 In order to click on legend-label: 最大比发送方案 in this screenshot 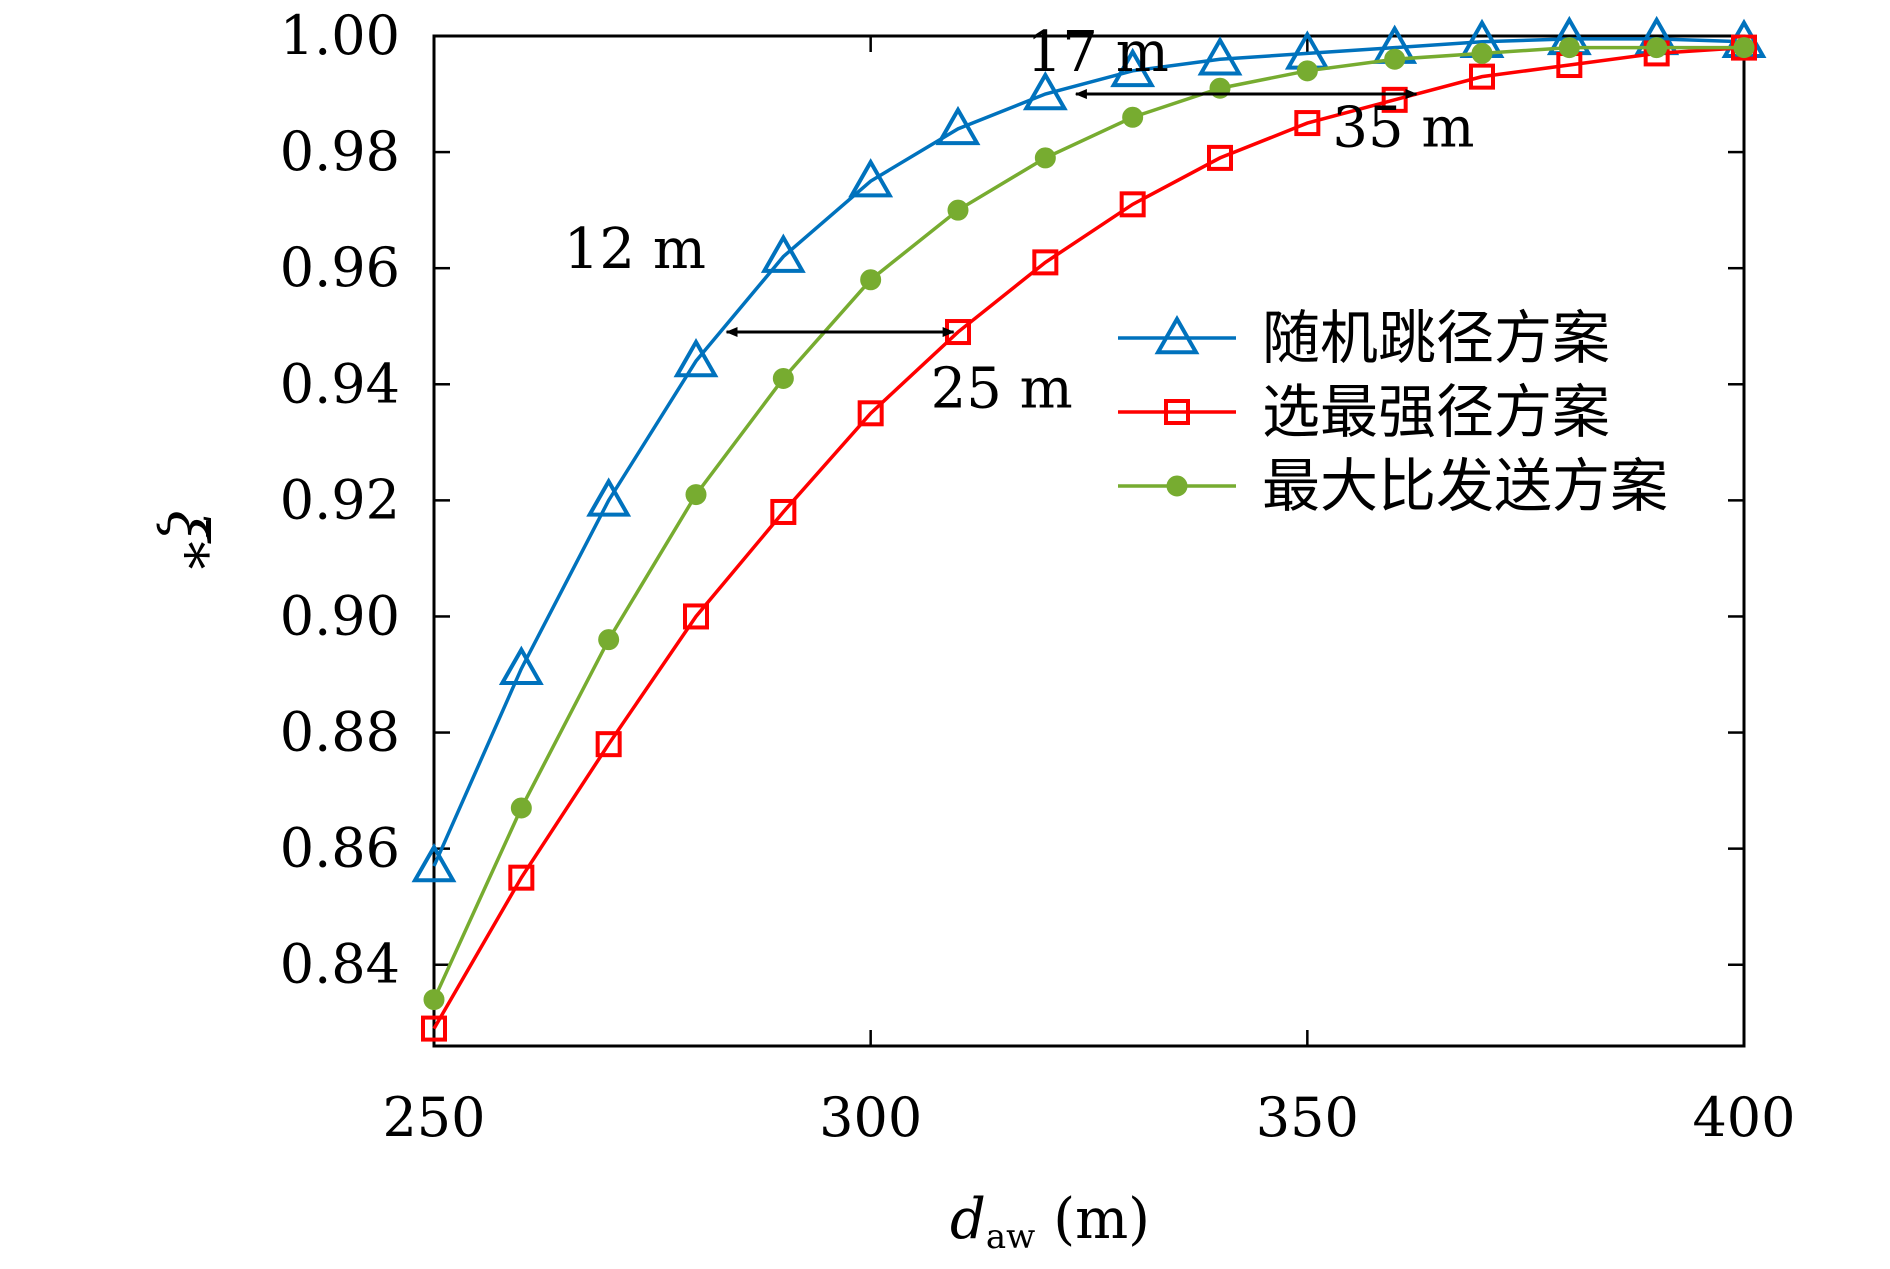, I will do `click(1465, 486)`.